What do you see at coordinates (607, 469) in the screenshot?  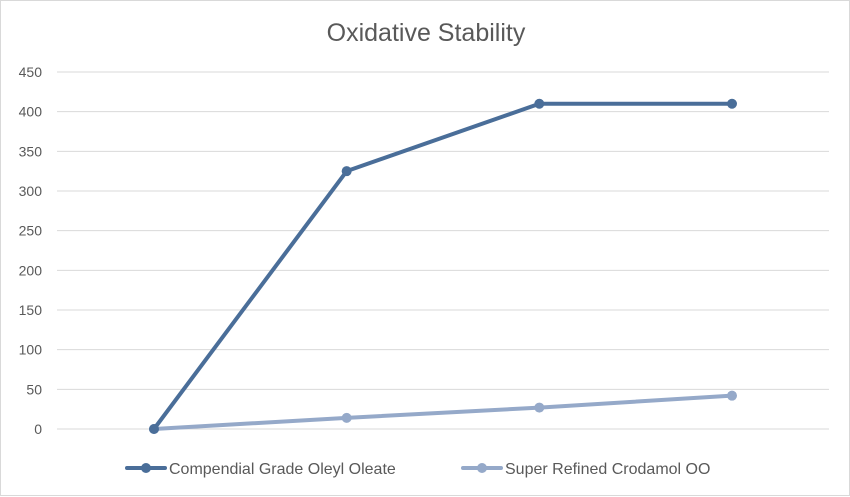 I see `legend-label-1: Super Refined Crodamol OO` at bounding box center [607, 469].